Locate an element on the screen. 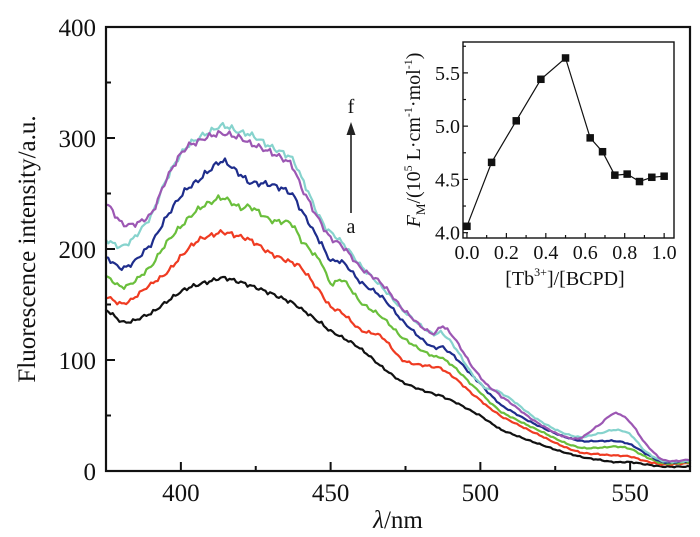 Image resolution: width=700 pixels, height=537 pixels. x-tick-label: 500 is located at coordinates (481, 493).